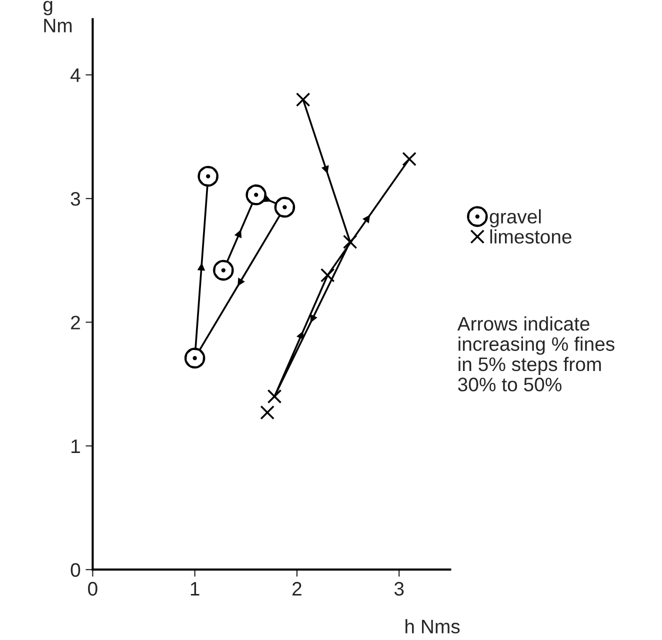 The height and width of the screenshot is (640, 662). I want to click on legend-label: gravel, so click(515, 218).